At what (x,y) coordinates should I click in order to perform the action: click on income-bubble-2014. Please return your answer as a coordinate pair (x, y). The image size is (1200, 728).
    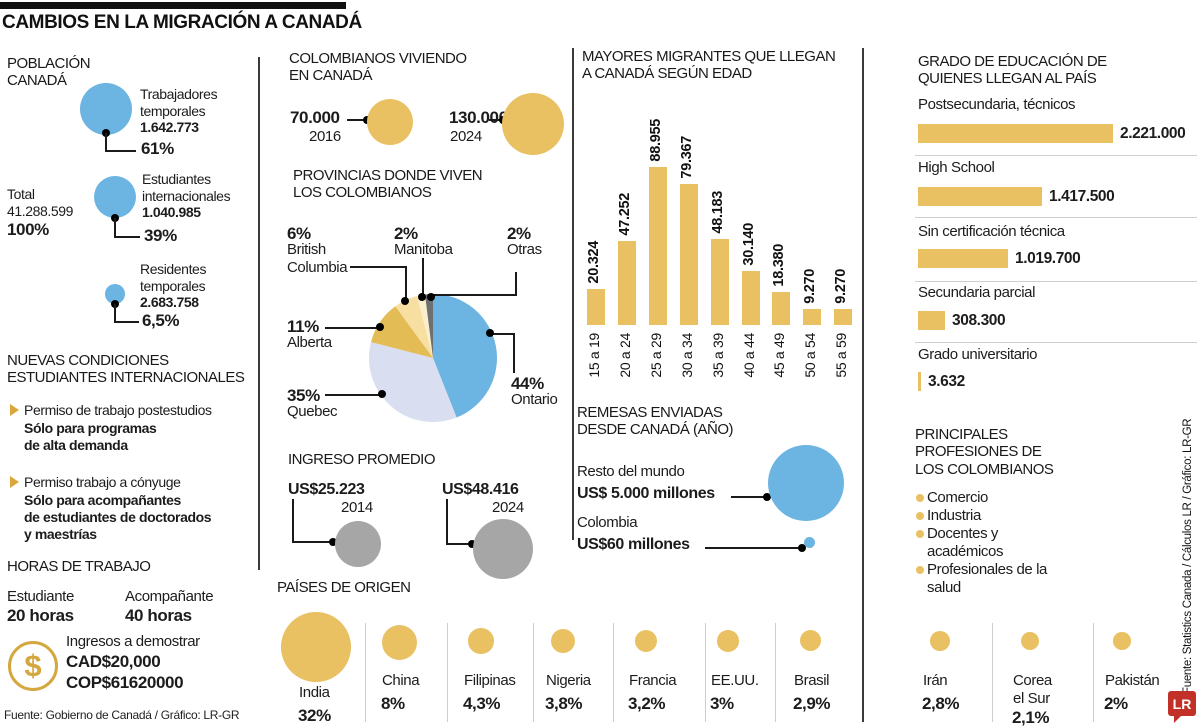
    Looking at the image, I should click on (358, 544).